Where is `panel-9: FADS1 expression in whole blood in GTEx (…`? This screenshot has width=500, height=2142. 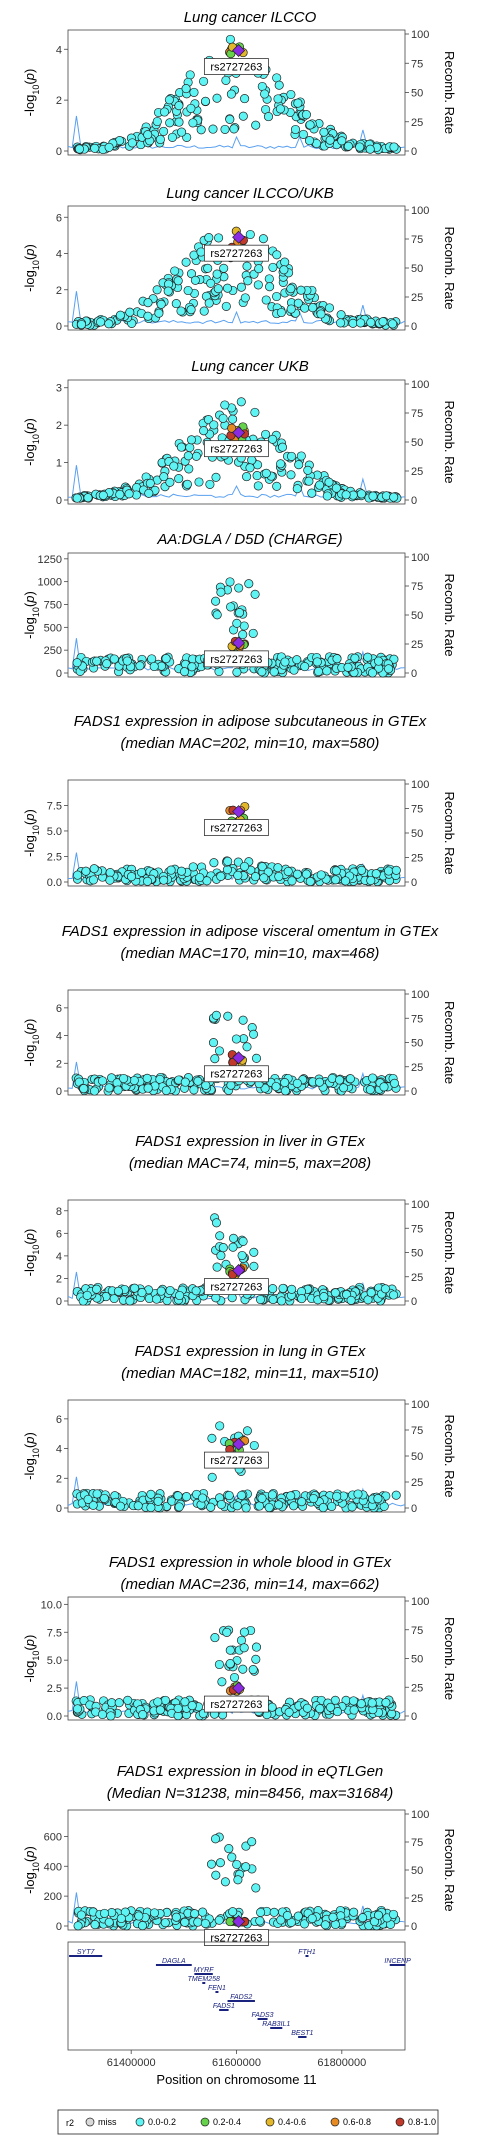 panel-9: FADS1 expression in whole blood in GTEx (… is located at coordinates (239, 1638).